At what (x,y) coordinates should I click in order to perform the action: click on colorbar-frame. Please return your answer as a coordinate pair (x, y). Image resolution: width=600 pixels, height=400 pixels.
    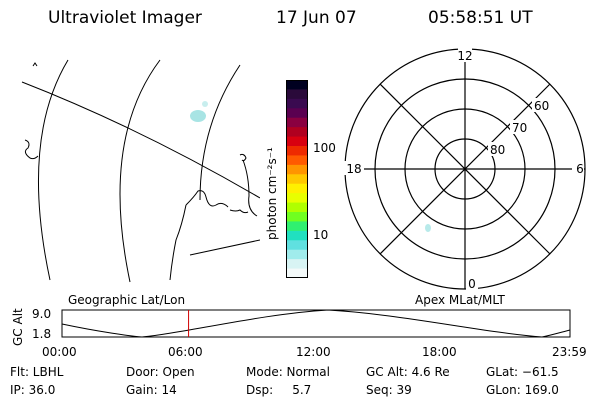
    Looking at the image, I should click on (297, 179).